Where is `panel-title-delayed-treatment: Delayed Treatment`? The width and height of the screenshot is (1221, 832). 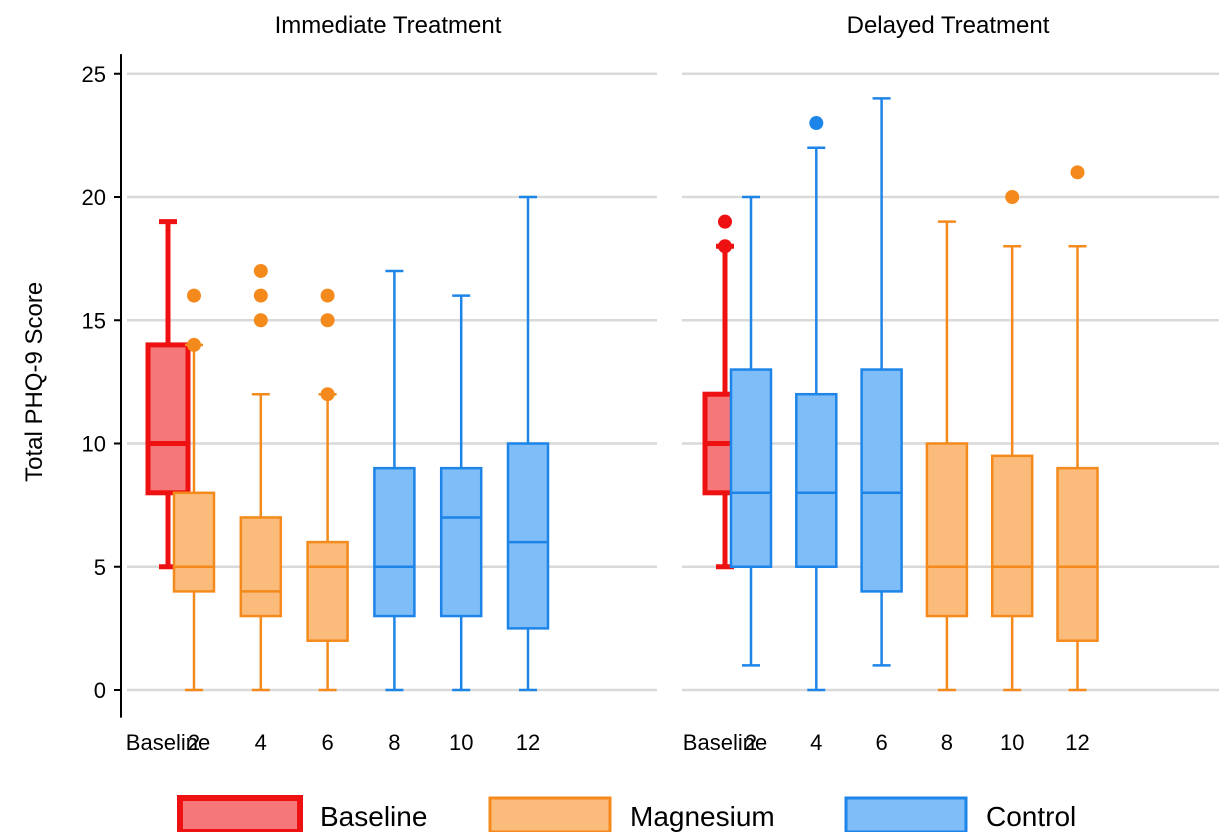 panel-title-delayed-treatment: Delayed Treatment is located at coordinates (948, 25).